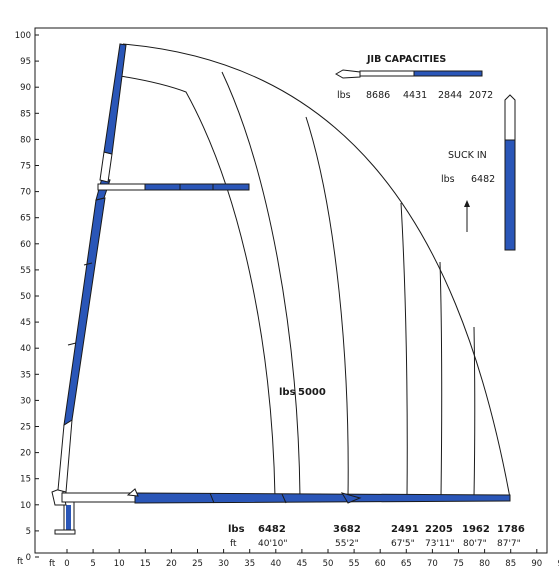 The width and height of the screenshot is (559, 575). I want to click on suck-in-title: SUCK IN, so click(467, 155).